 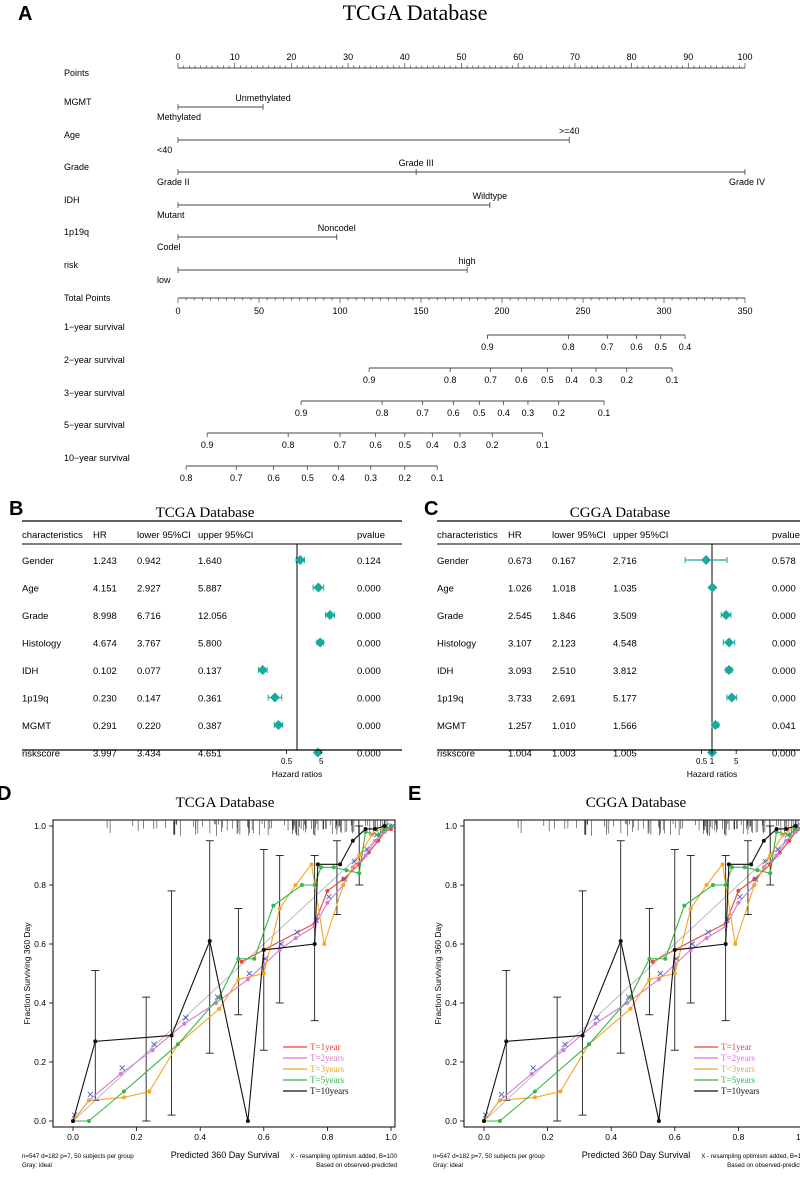 What do you see at coordinates (5, 794) in the screenshot?
I see `panel-label-d: D` at bounding box center [5, 794].